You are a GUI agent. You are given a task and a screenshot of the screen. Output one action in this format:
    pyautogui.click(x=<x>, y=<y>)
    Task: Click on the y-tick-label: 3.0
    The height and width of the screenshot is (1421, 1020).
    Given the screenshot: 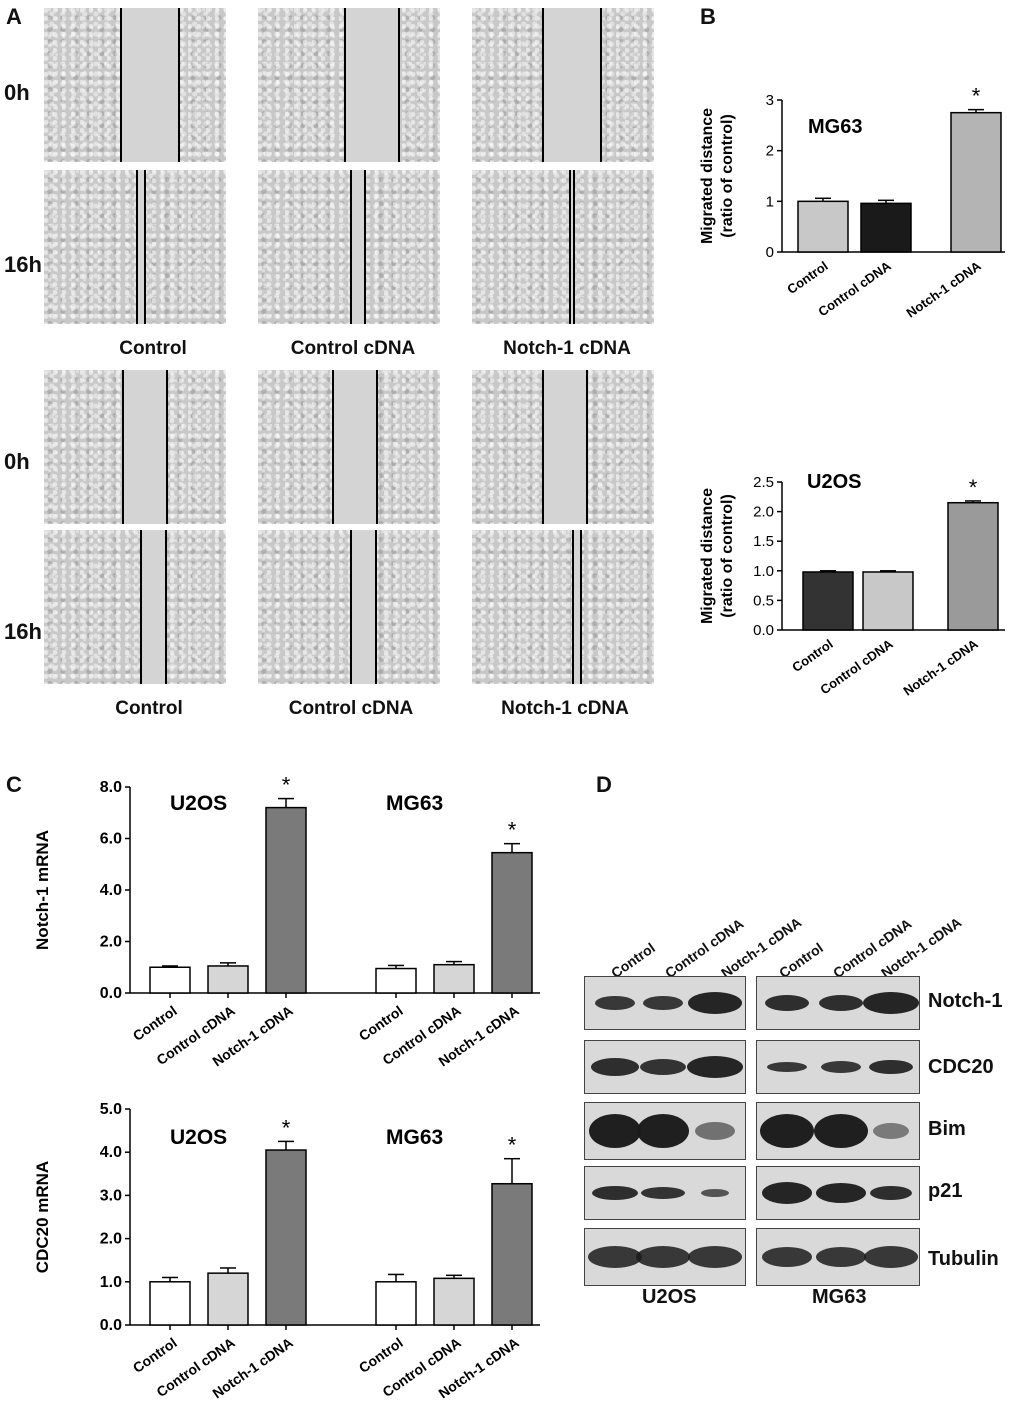 What is the action you would take?
    pyautogui.click(x=111, y=1195)
    